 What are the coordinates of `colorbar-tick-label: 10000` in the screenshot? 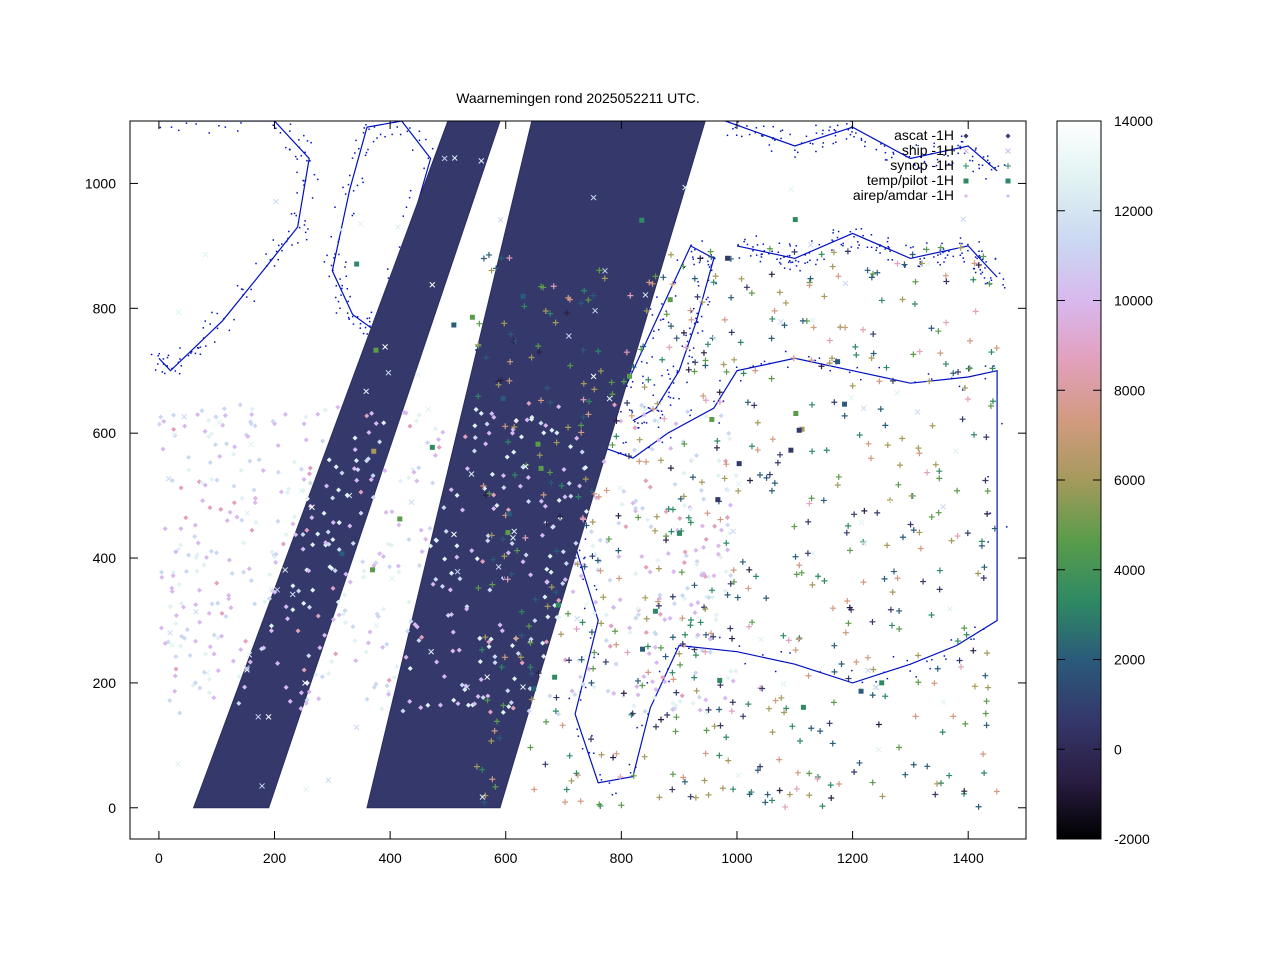 It's located at (1133, 301).